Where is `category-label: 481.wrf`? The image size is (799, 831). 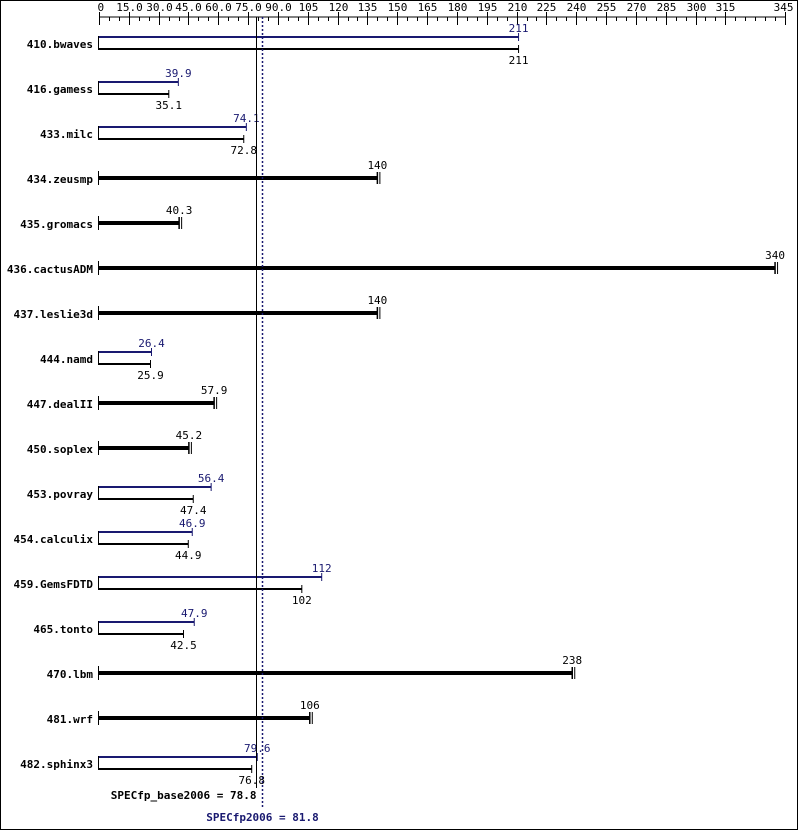 category-label: 481.wrf is located at coordinates (70, 719).